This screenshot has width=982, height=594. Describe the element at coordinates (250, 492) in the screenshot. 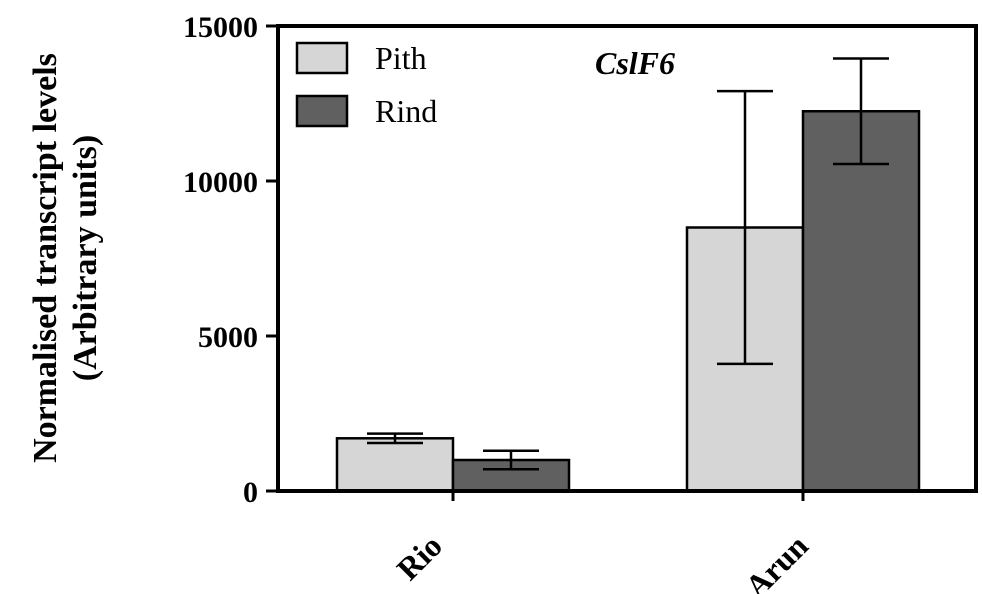

I see `y-tick-label: 0` at that location.